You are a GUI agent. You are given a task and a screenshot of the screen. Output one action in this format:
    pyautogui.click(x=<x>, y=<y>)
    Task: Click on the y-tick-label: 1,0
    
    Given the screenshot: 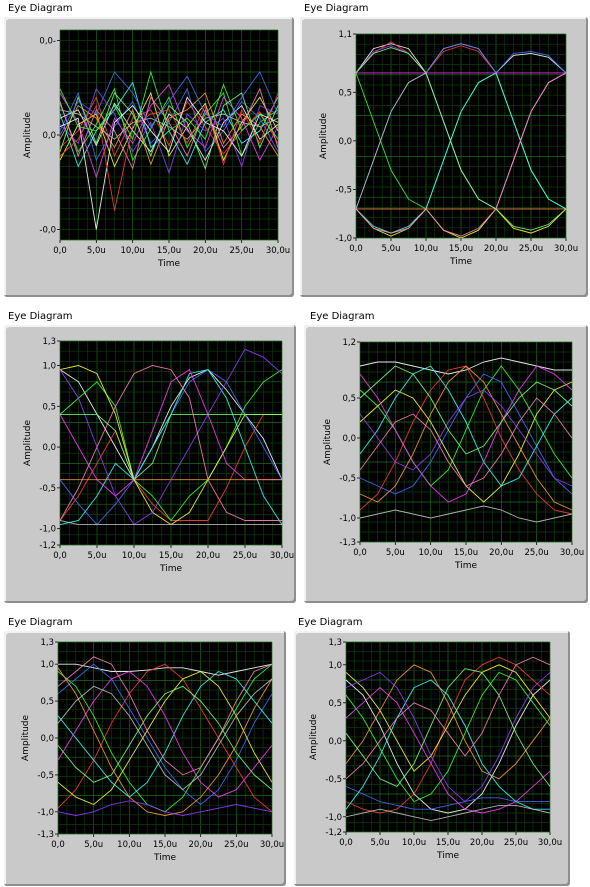 What is the action you would take?
    pyautogui.click(x=335, y=666)
    